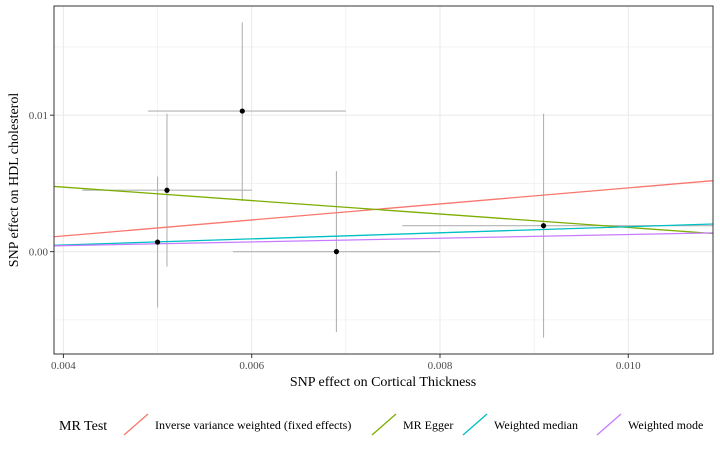 The height and width of the screenshot is (451, 720). What do you see at coordinates (428, 425) in the screenshot?
I see `legend-label: MR Egger` at bounding box center [428, 425].